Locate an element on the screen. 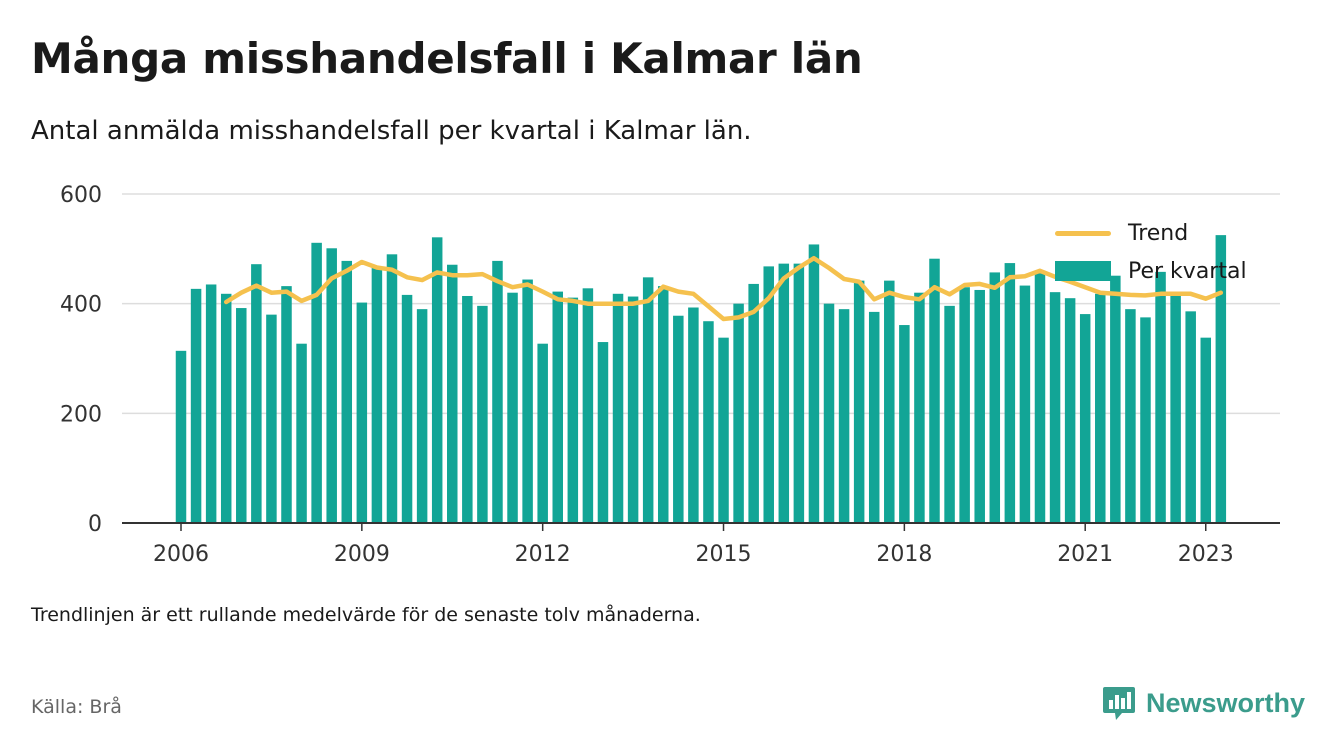  bar-q57 is located at coordinates (1025, 404).